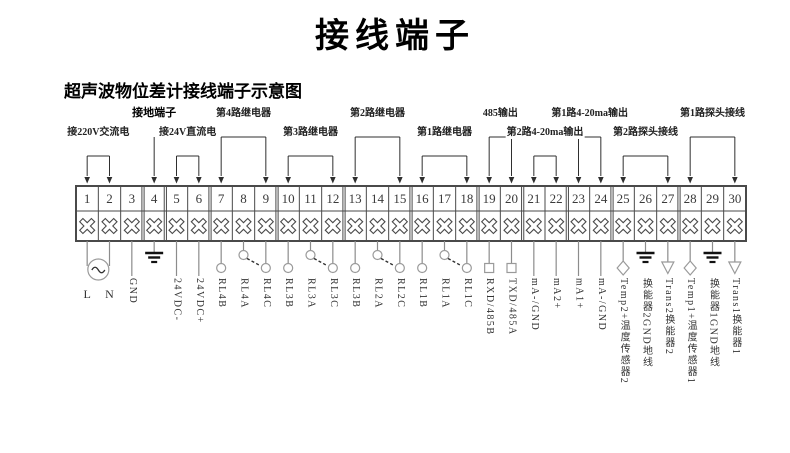  What do you see at coordinates (199, 198) in the screenshot?
I see `terminal-number: 6` at bounding box center [199, 198].